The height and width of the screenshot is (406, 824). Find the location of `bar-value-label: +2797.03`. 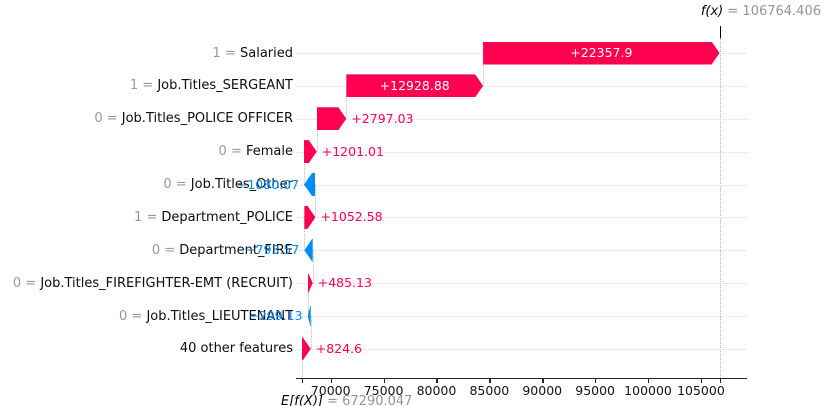

bar-value-label: +2797.03 is located at coordinates (382, 118).